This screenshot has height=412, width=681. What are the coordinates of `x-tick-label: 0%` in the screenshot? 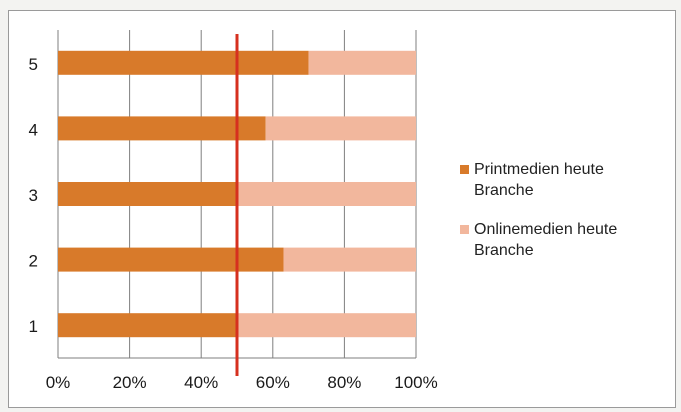 It's located at (58, 382).